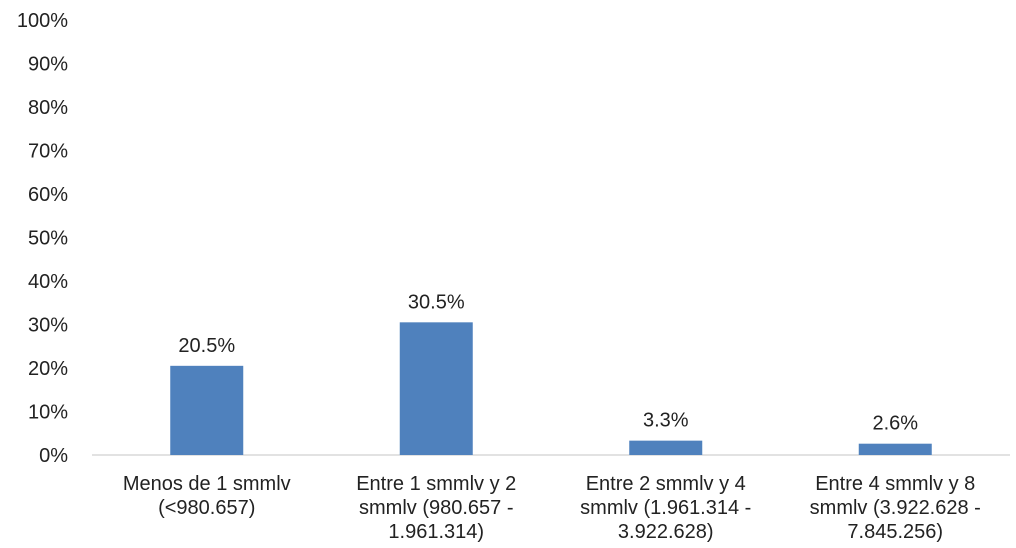  What do you see at coordinates (48, 326) in the screenshot?
I see `y-tick-label: 30%` at bounding box center [48, 326].